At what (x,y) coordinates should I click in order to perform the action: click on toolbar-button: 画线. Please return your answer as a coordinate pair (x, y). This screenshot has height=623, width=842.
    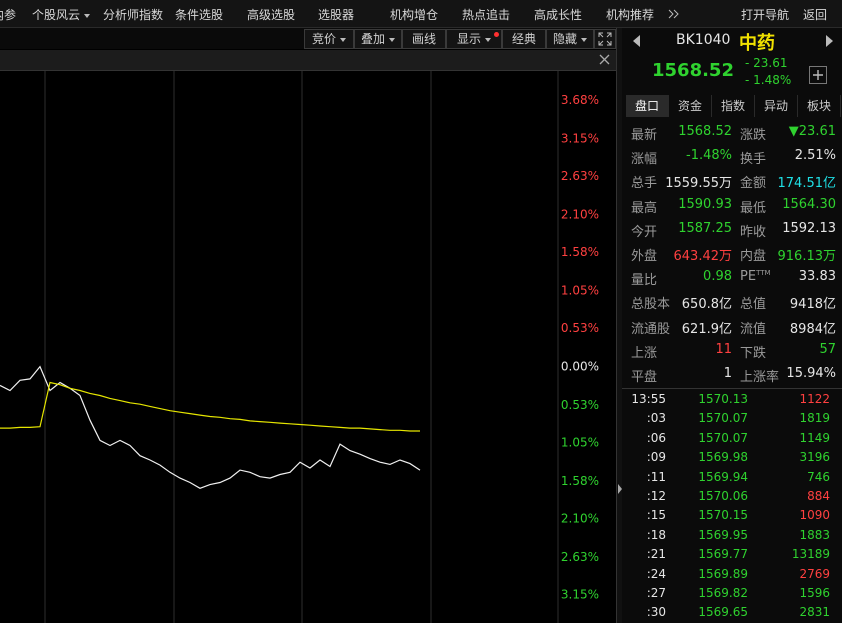
    Looking at the image, I should click on (424, 39).